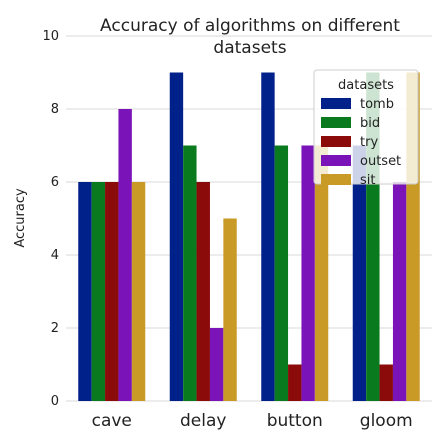 The height and width of the screenshot is (448, 448). What do you see at coordinates (190, 273) in the screenshot?
I see `bar-bid-delay` at bounding box center [190, 273].